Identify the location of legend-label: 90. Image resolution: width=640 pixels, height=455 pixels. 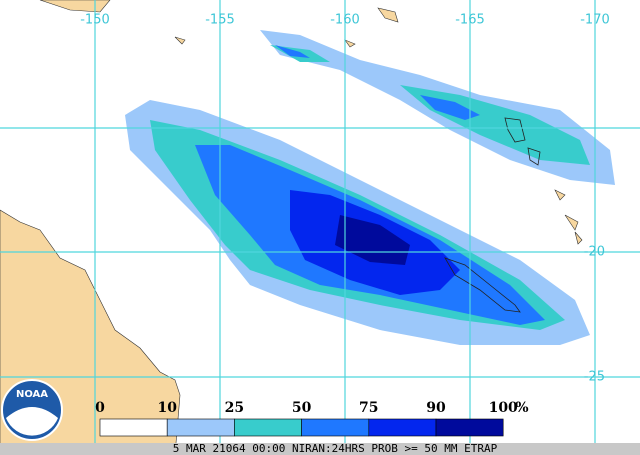
(436, 408).